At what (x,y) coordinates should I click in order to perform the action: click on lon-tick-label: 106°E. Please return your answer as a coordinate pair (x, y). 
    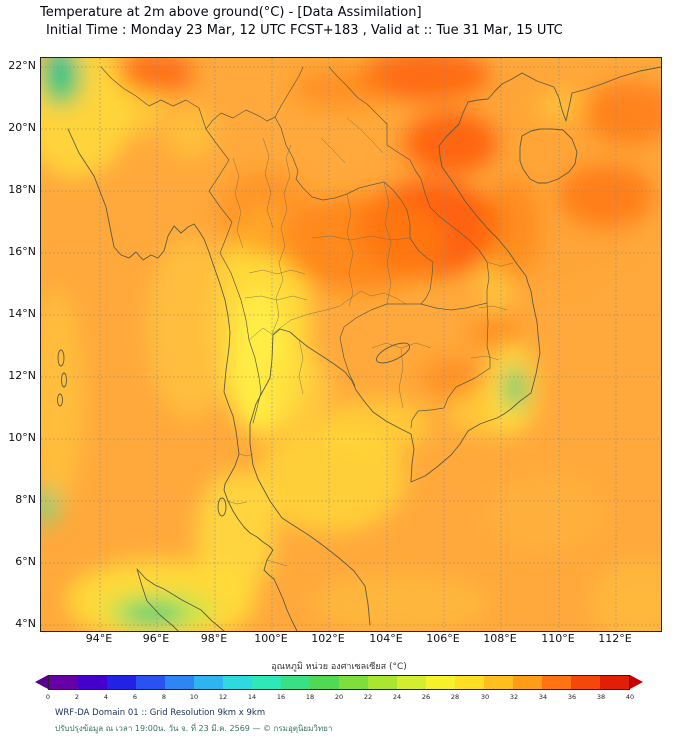
    Looking at the image, I should click on (443, 638).